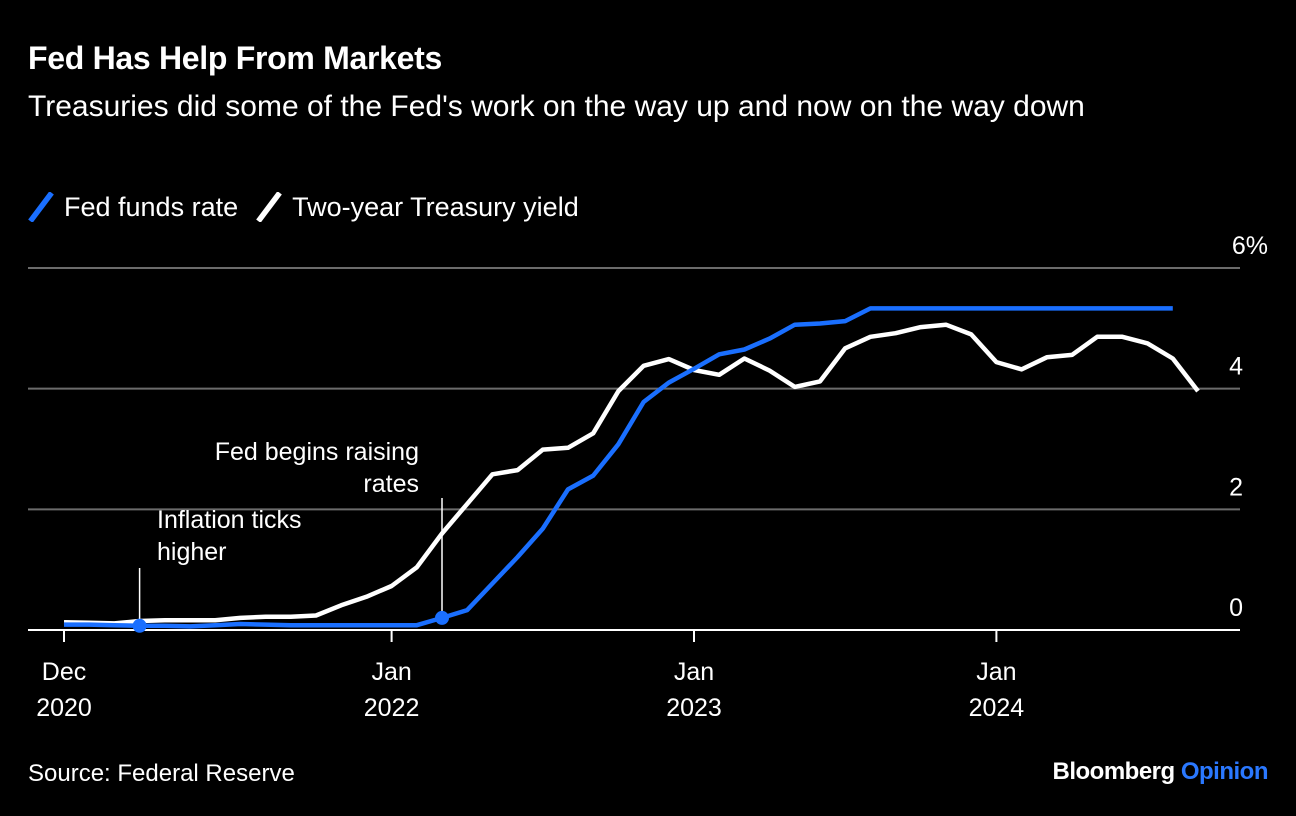 The width and height of the screenshot is (1296, 816). Describe the element at coordinates (64, 672) in the screenshot. I see `x-tick-label-month-0: Dec` at that location.